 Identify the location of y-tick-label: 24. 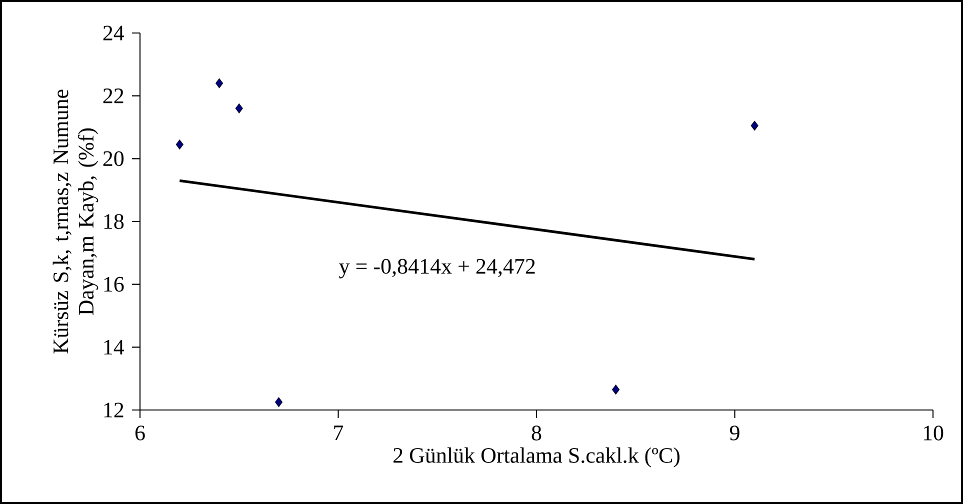
(113, 33).